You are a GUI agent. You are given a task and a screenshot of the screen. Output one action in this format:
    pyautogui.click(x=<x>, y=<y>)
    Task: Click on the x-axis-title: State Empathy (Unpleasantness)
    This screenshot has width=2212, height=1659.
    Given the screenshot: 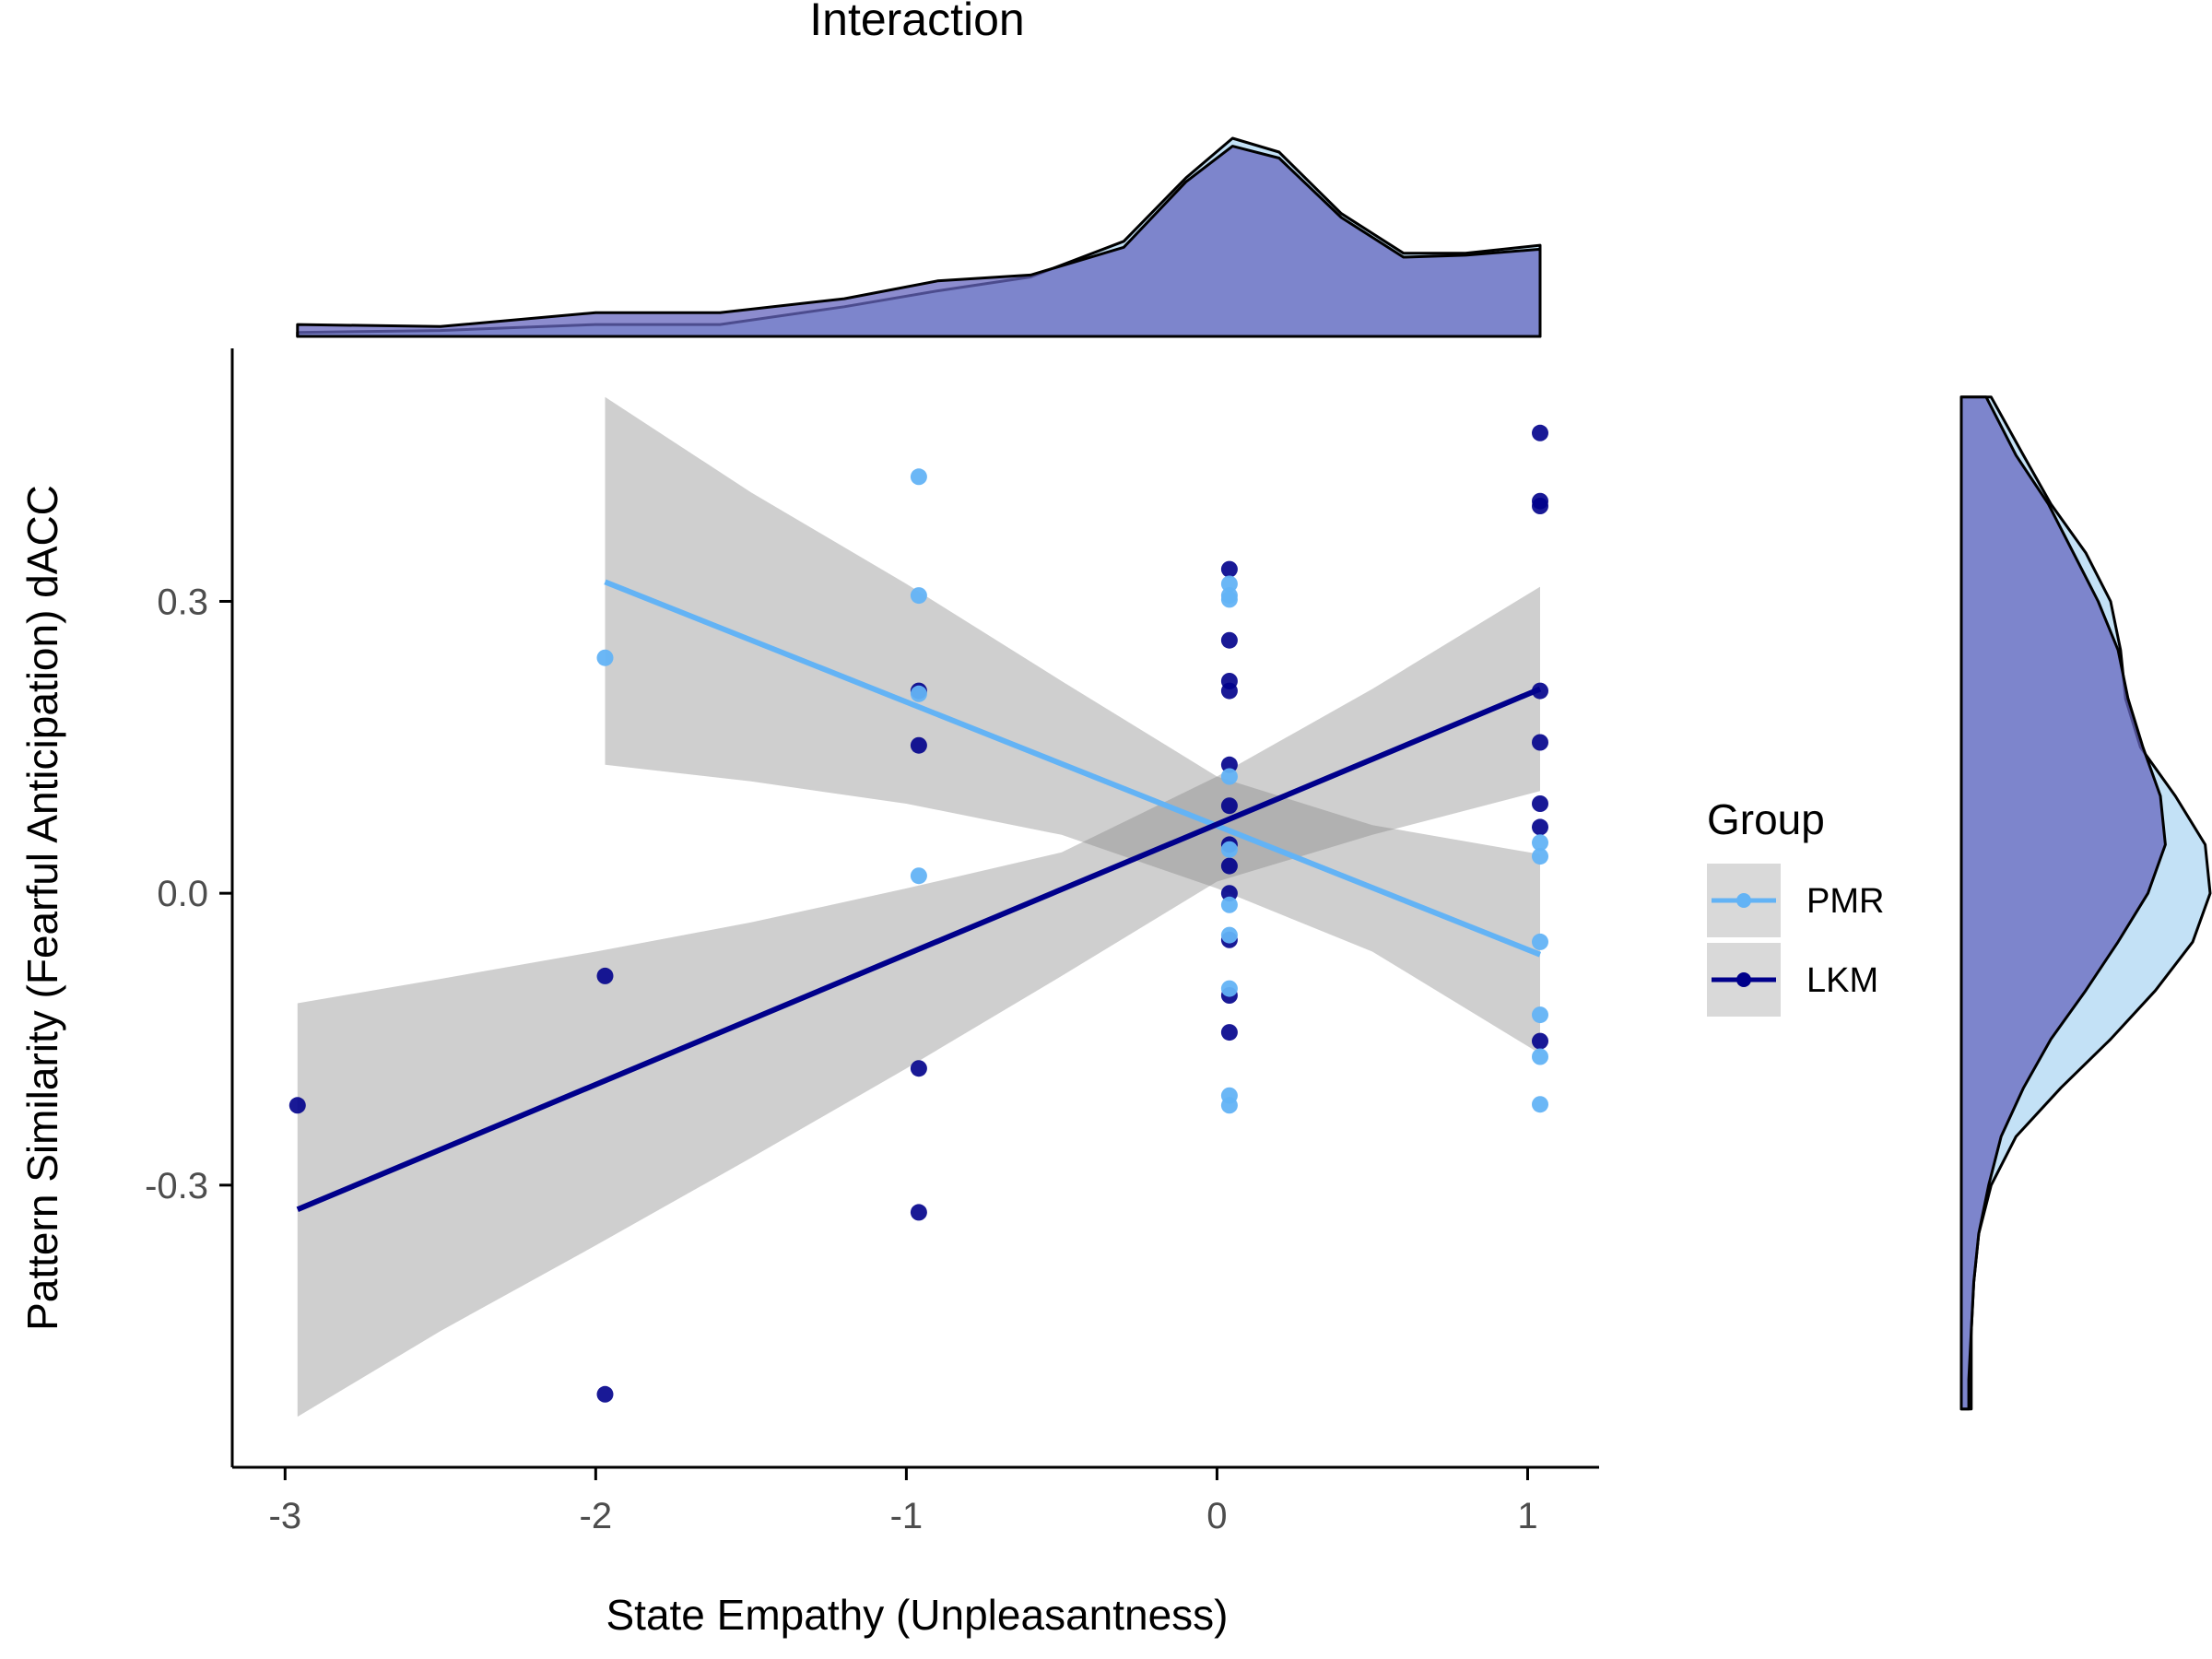 What is the action you would take?
    pyautogui.click(x=917, y=1615)
    